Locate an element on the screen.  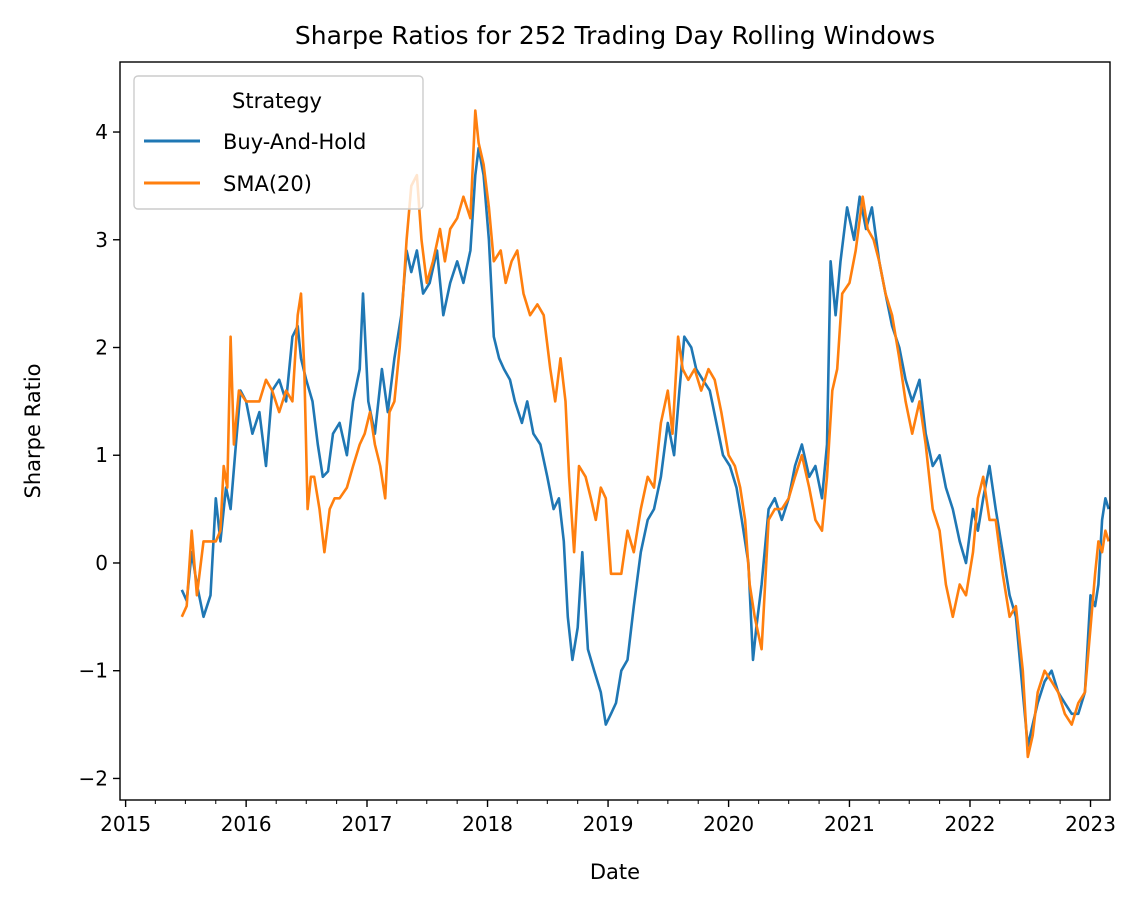
y-tick-label: 2 is located at coordinates (101, 348).